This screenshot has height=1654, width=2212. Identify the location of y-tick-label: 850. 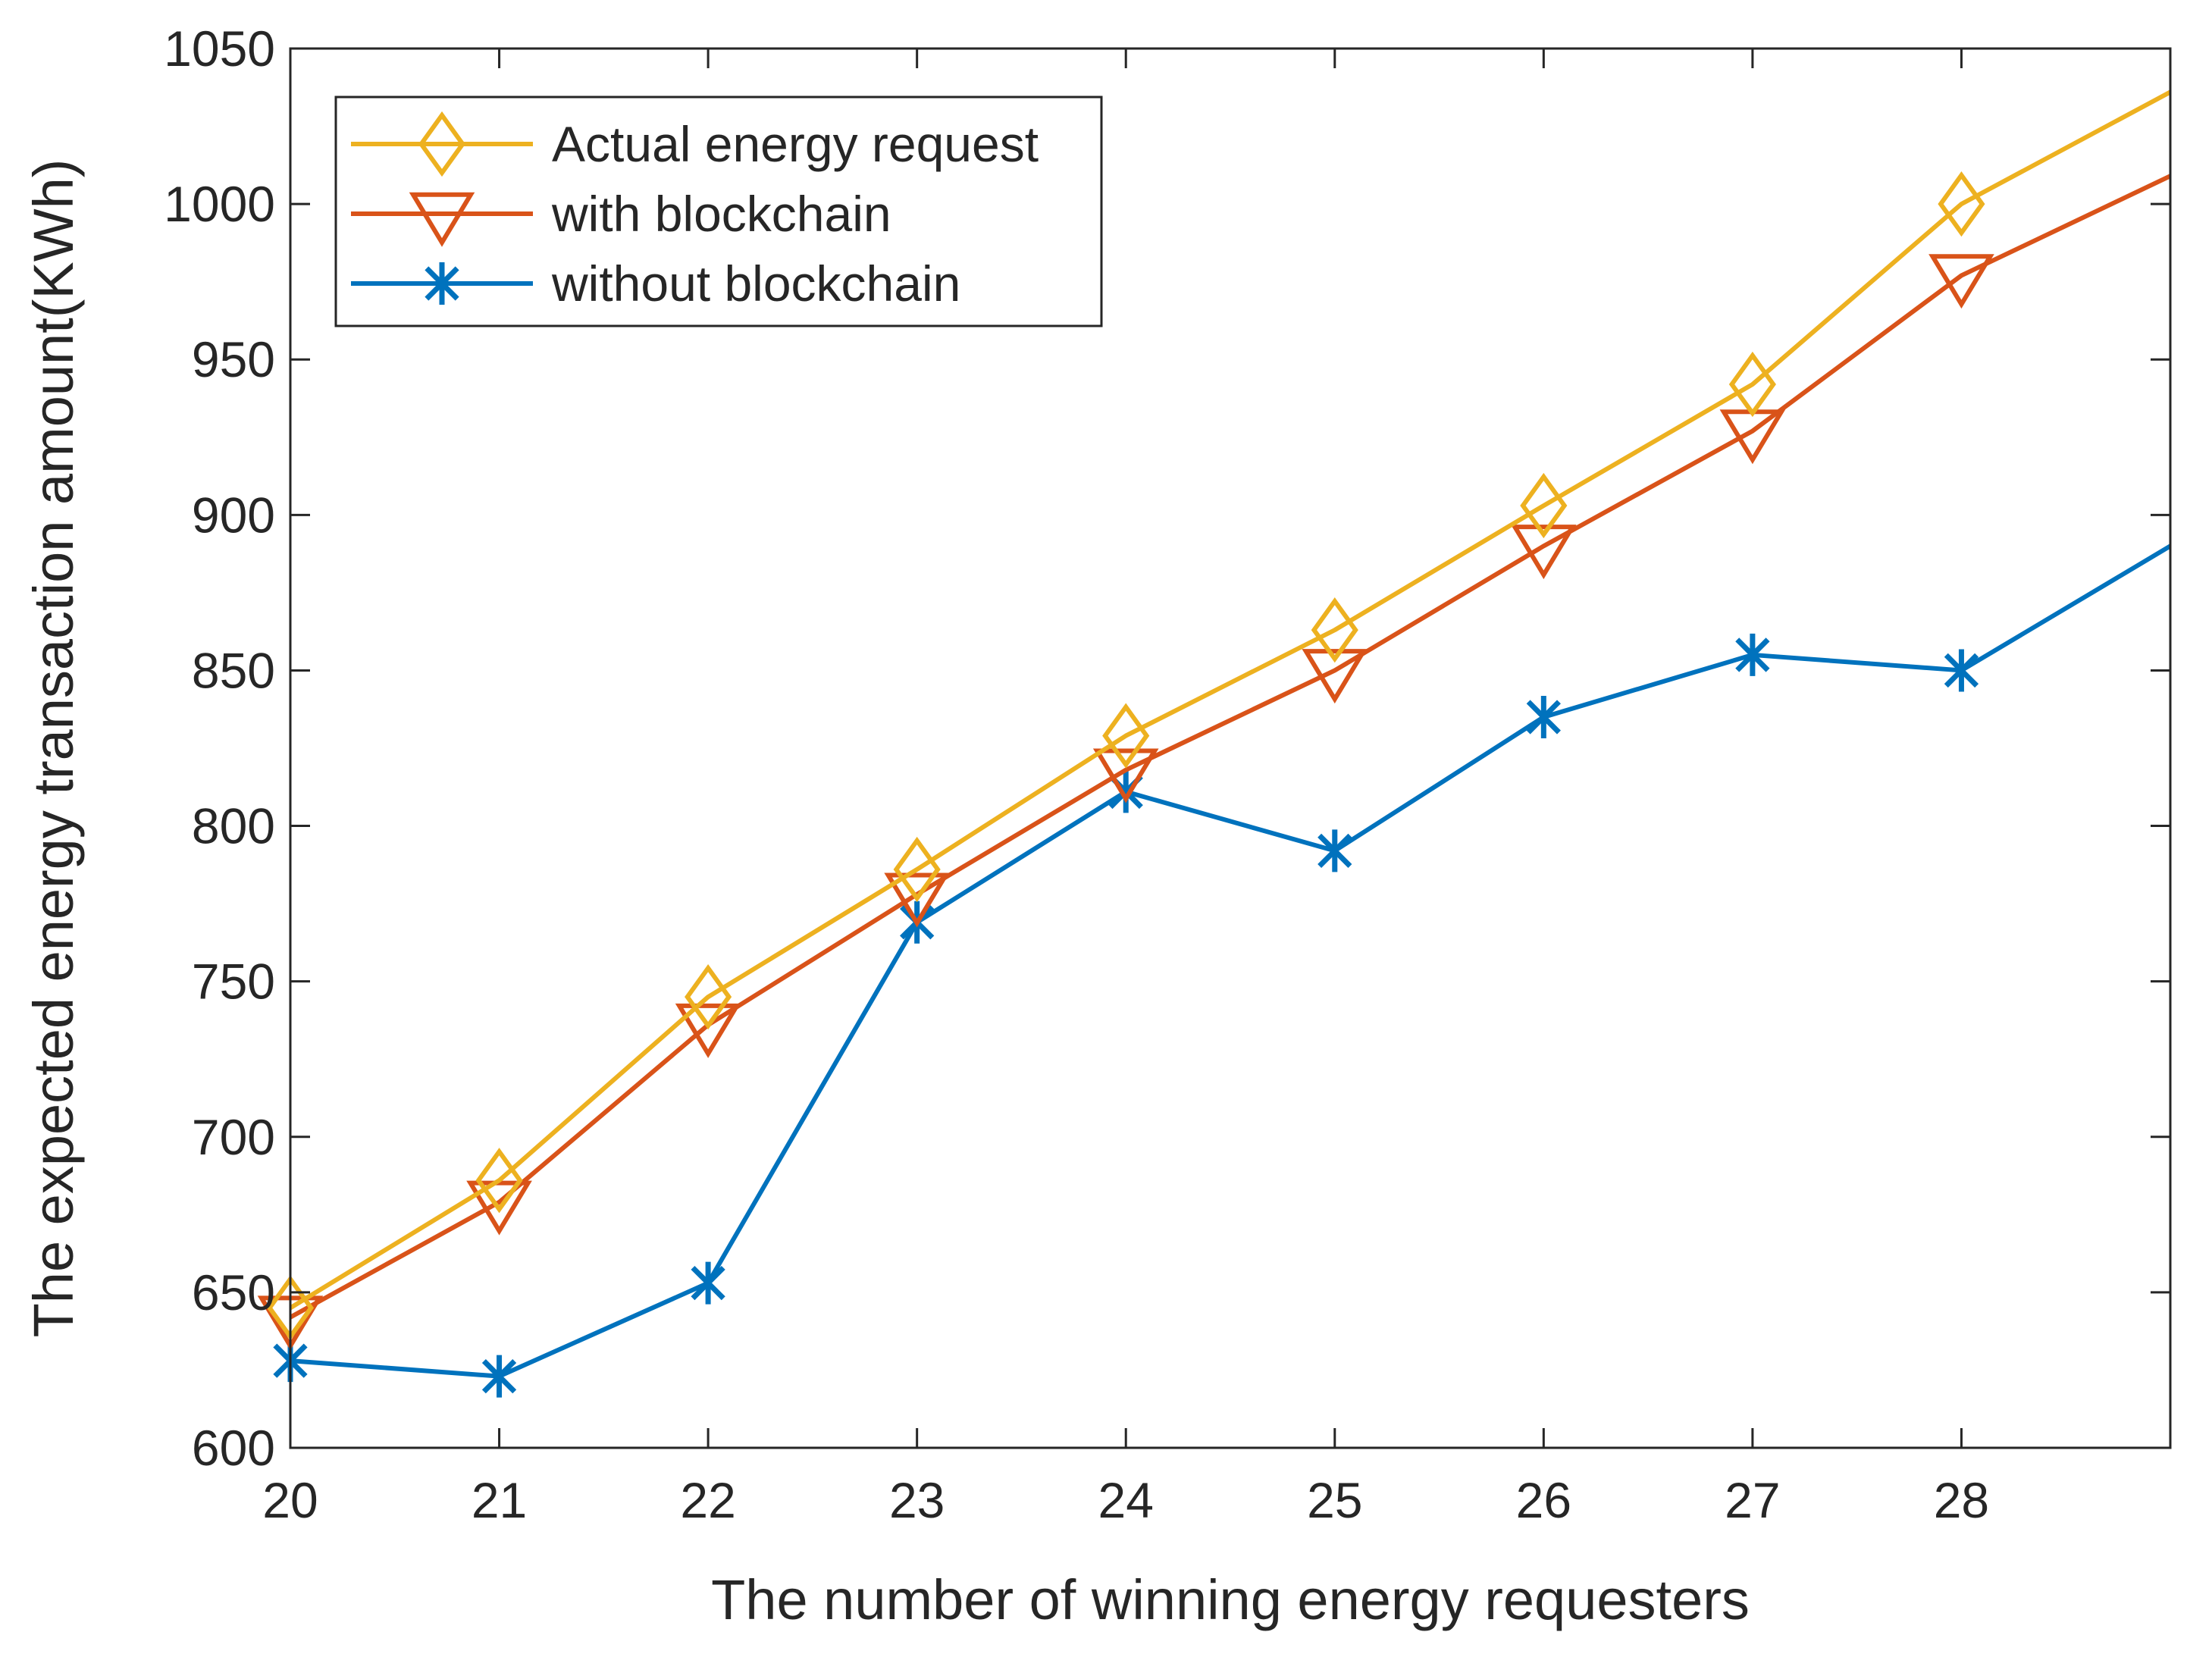
(233, 670).